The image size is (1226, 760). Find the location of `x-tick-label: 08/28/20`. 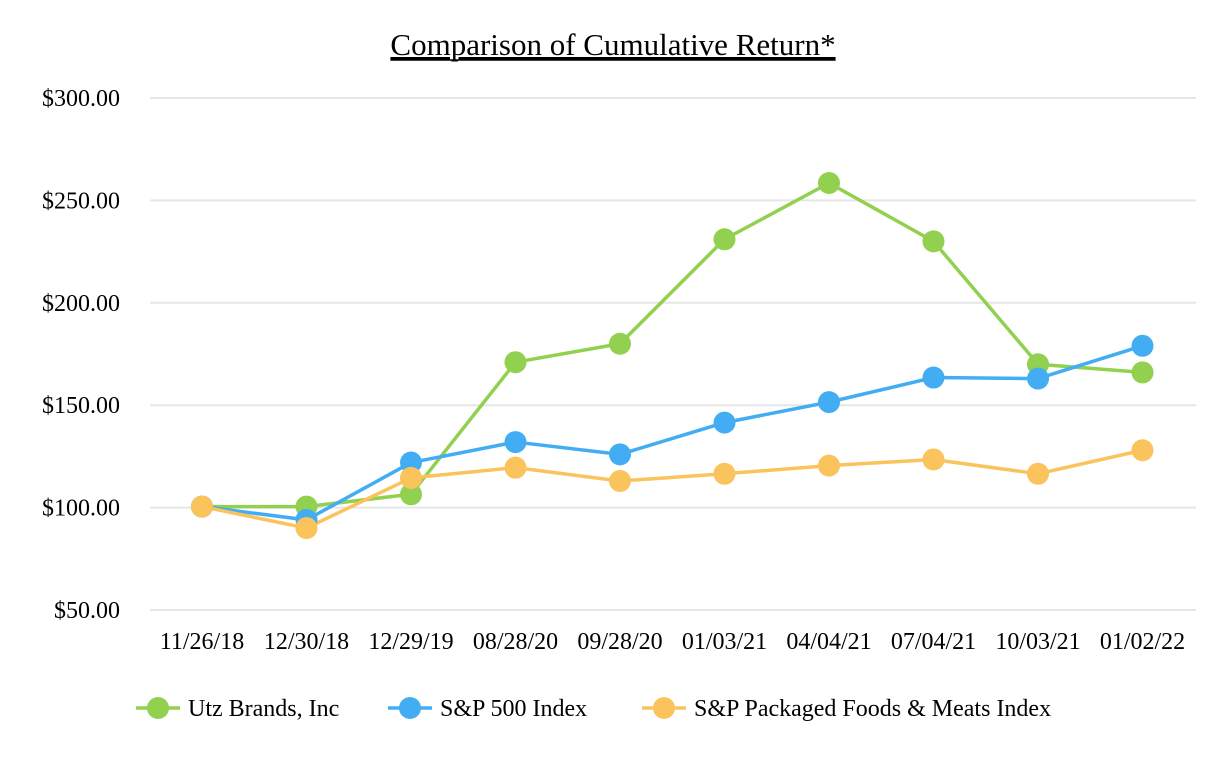

x-tick-label: 08/28/20 is located at coordinates (515, 642).